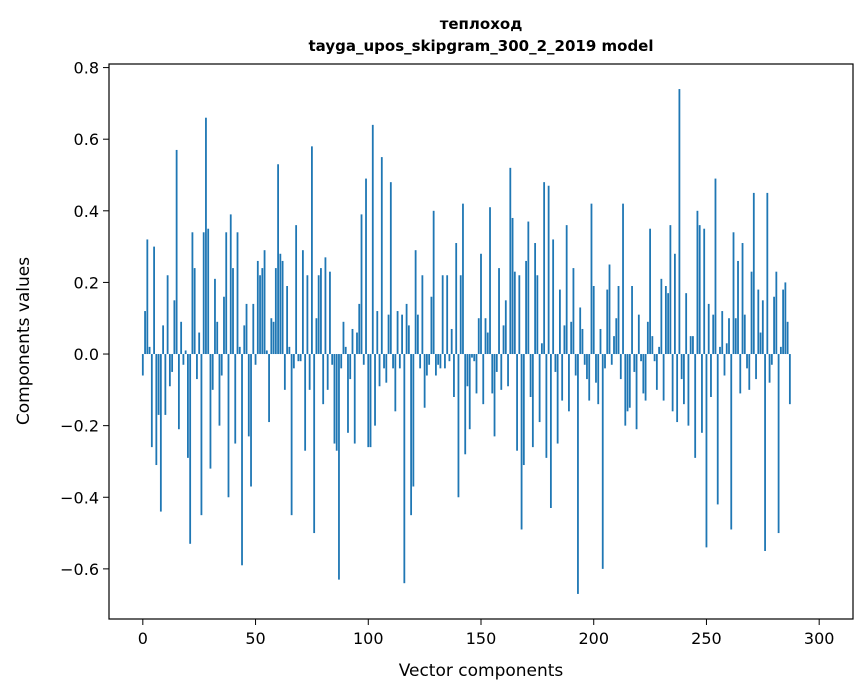  I want to click on y-tick-label: 0.8, so click(86, 68).